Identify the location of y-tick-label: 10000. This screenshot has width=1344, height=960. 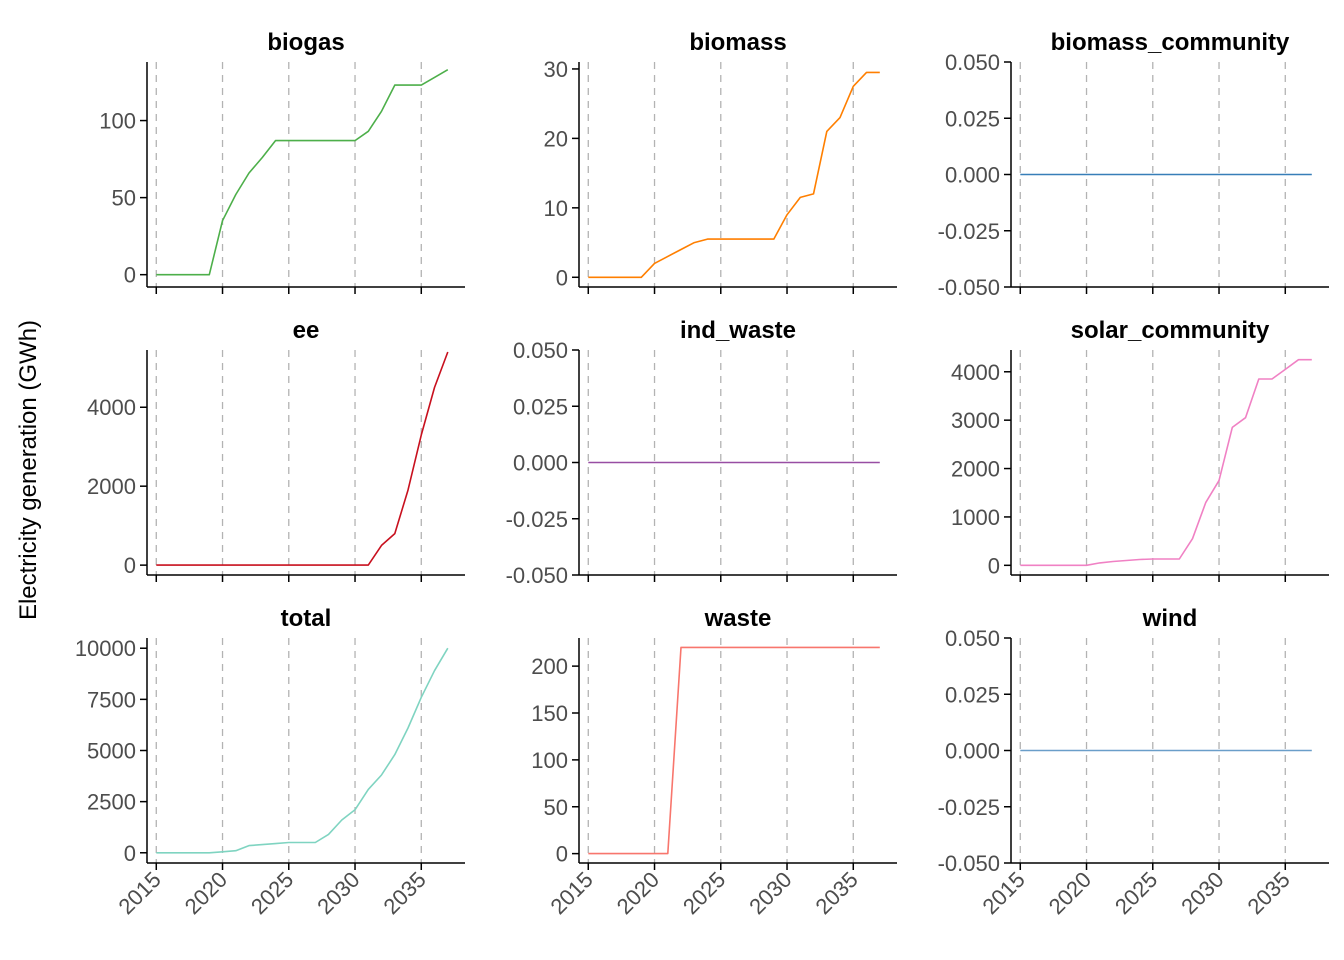
(105, 648).